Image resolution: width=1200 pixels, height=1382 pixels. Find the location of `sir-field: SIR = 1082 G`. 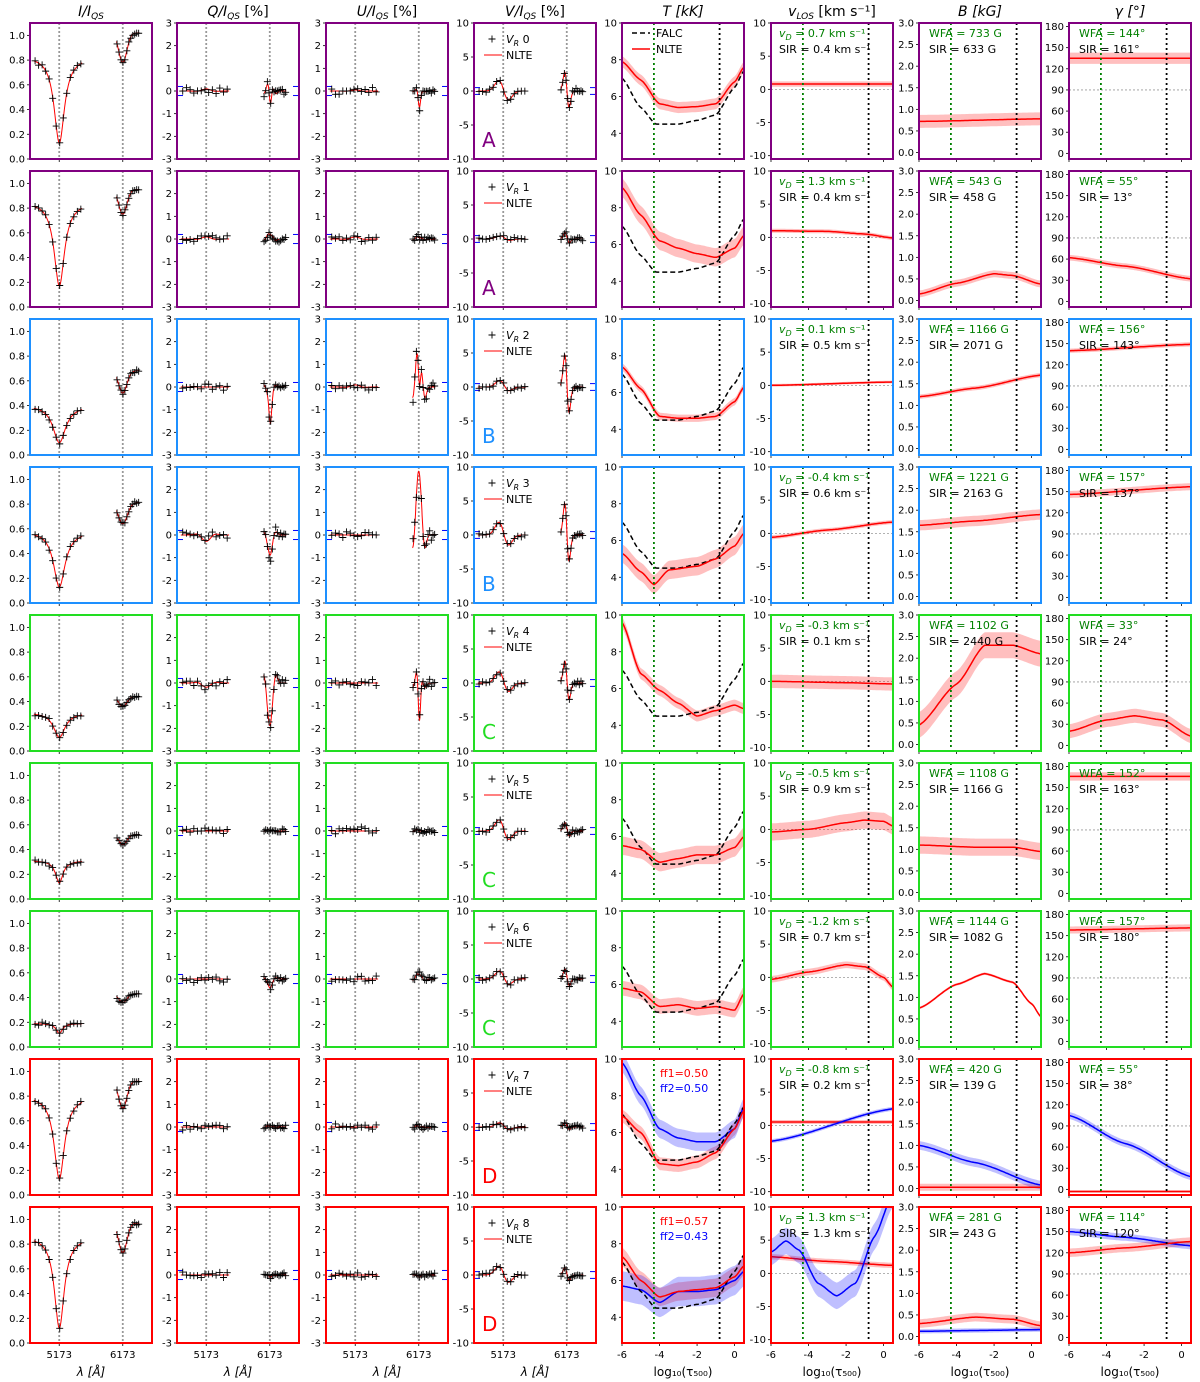

sir-field: SIR = 1082 G is located at coordinates (966, 937).